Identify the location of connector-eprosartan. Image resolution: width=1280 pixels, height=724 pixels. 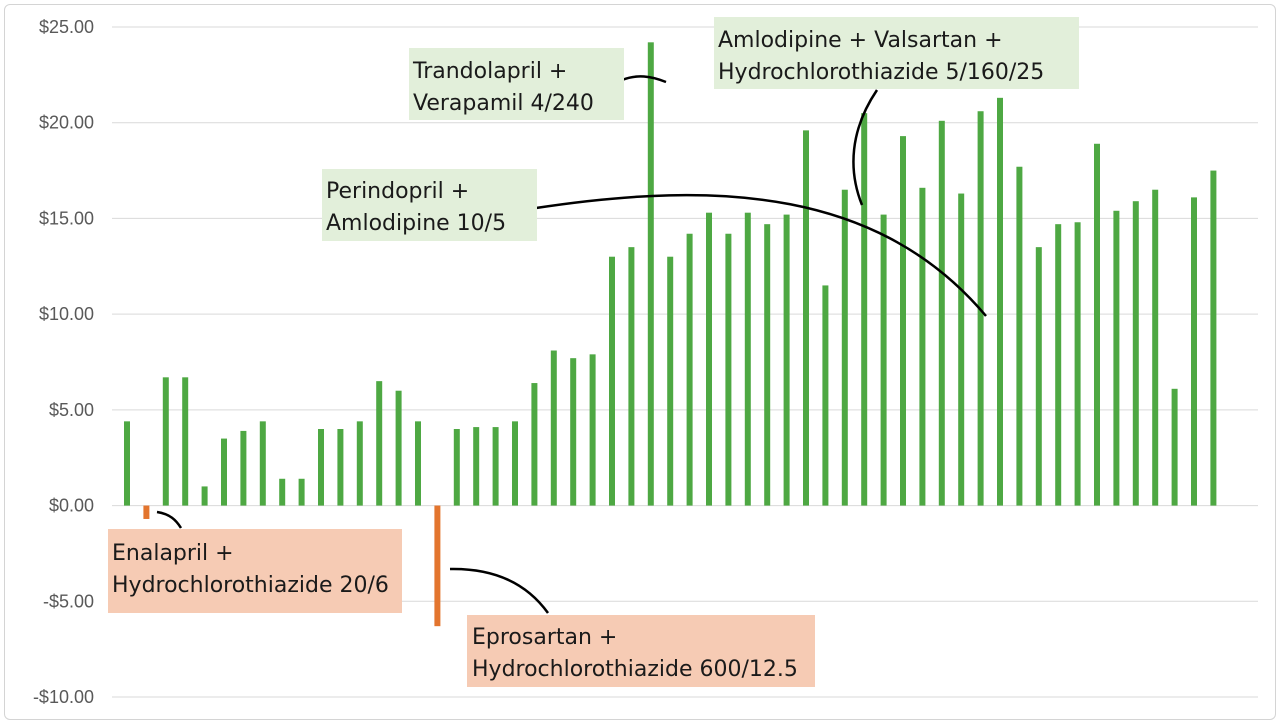
(499, 590).